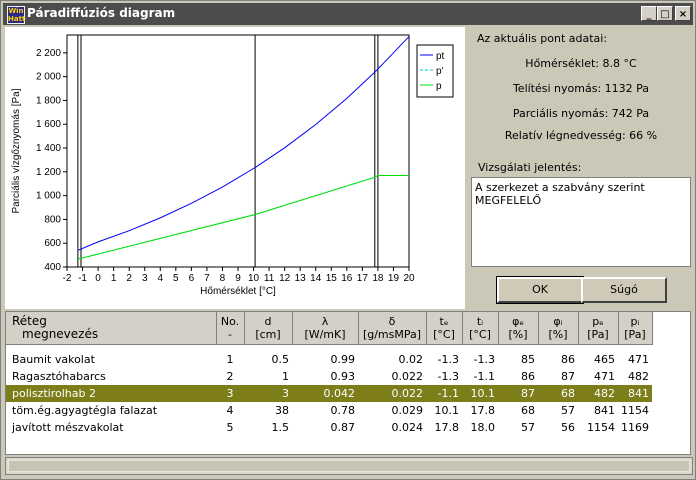 This screenshot has width=696, height=480. What do you see at coordinates (528, 376) in the screenshot?
I see `table-cell: 86` at bounding box center [528, 376].